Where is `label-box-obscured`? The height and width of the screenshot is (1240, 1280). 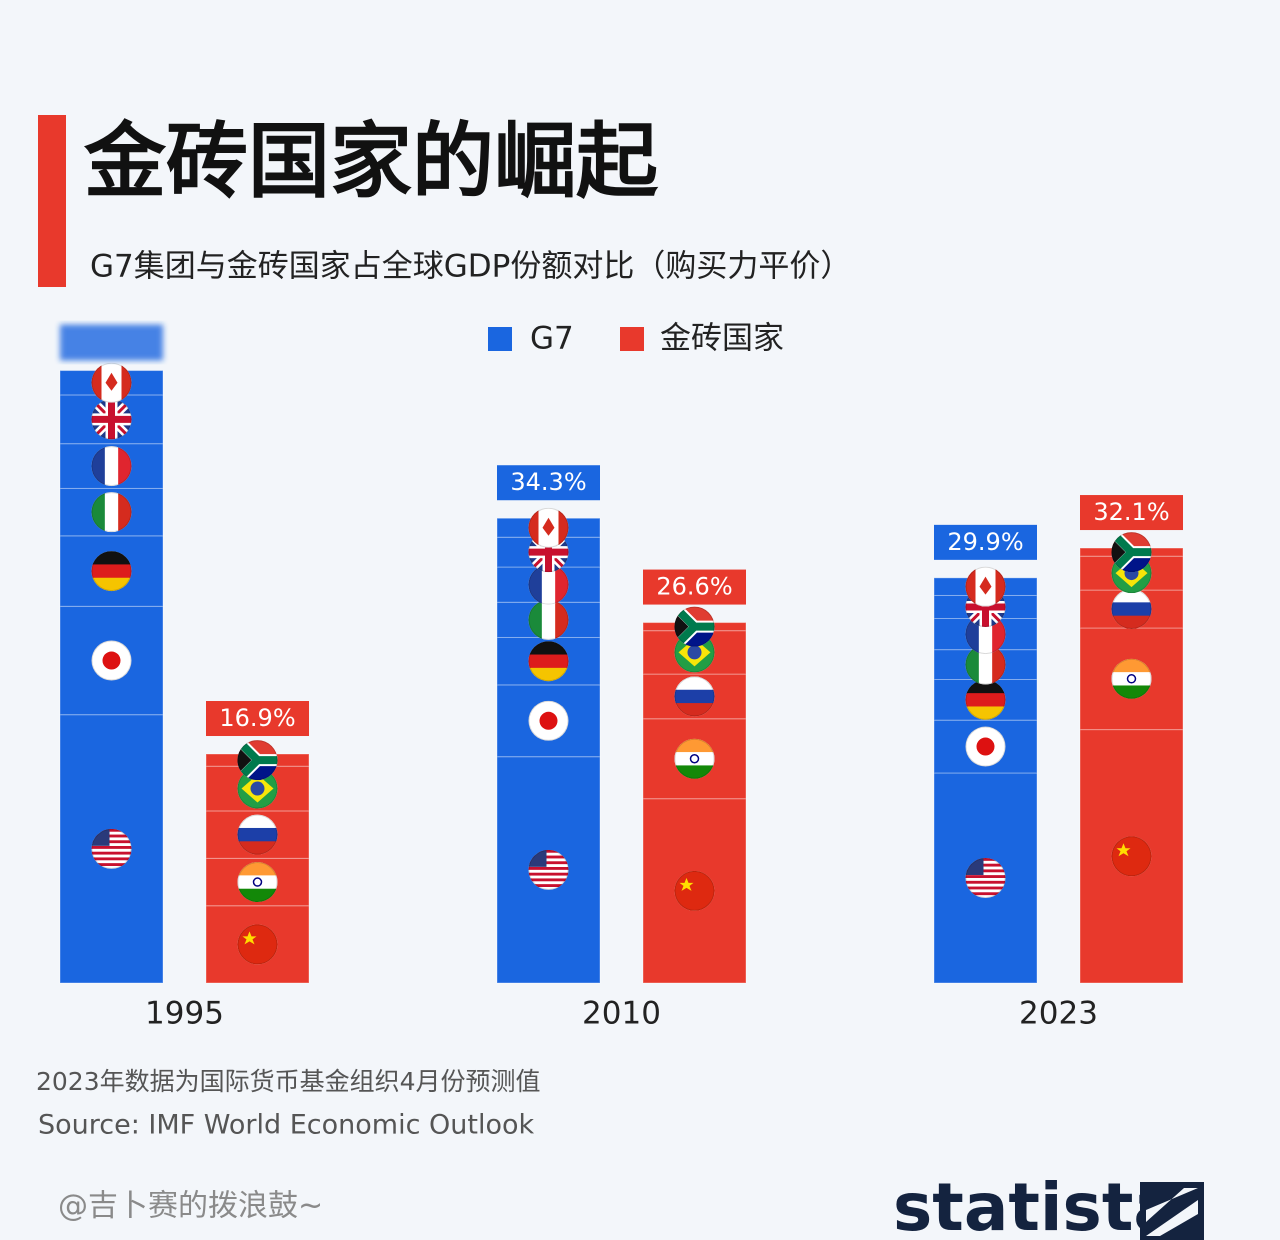 label-box-obscured is located at coordinates (111, 342).